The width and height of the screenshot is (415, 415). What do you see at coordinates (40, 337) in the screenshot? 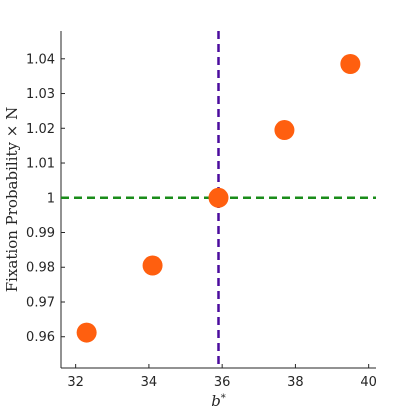
I see `y-tick-label: 0.96` at bounding box center [40, 337].